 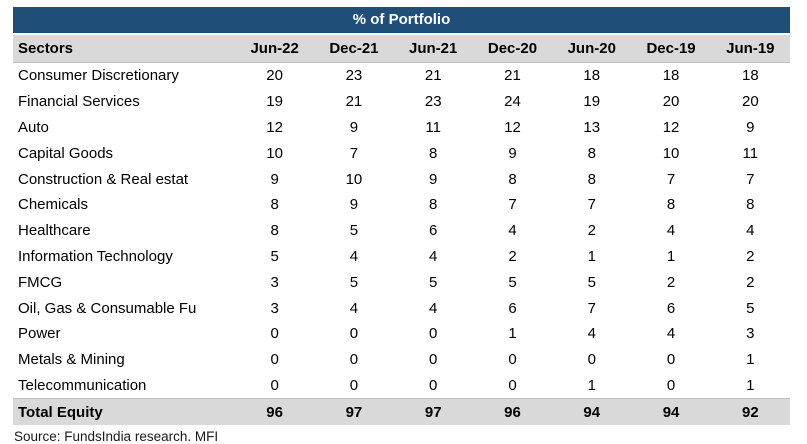 I want to click on column-header-jun-19: Jun-19, so click(x=750, y=49).